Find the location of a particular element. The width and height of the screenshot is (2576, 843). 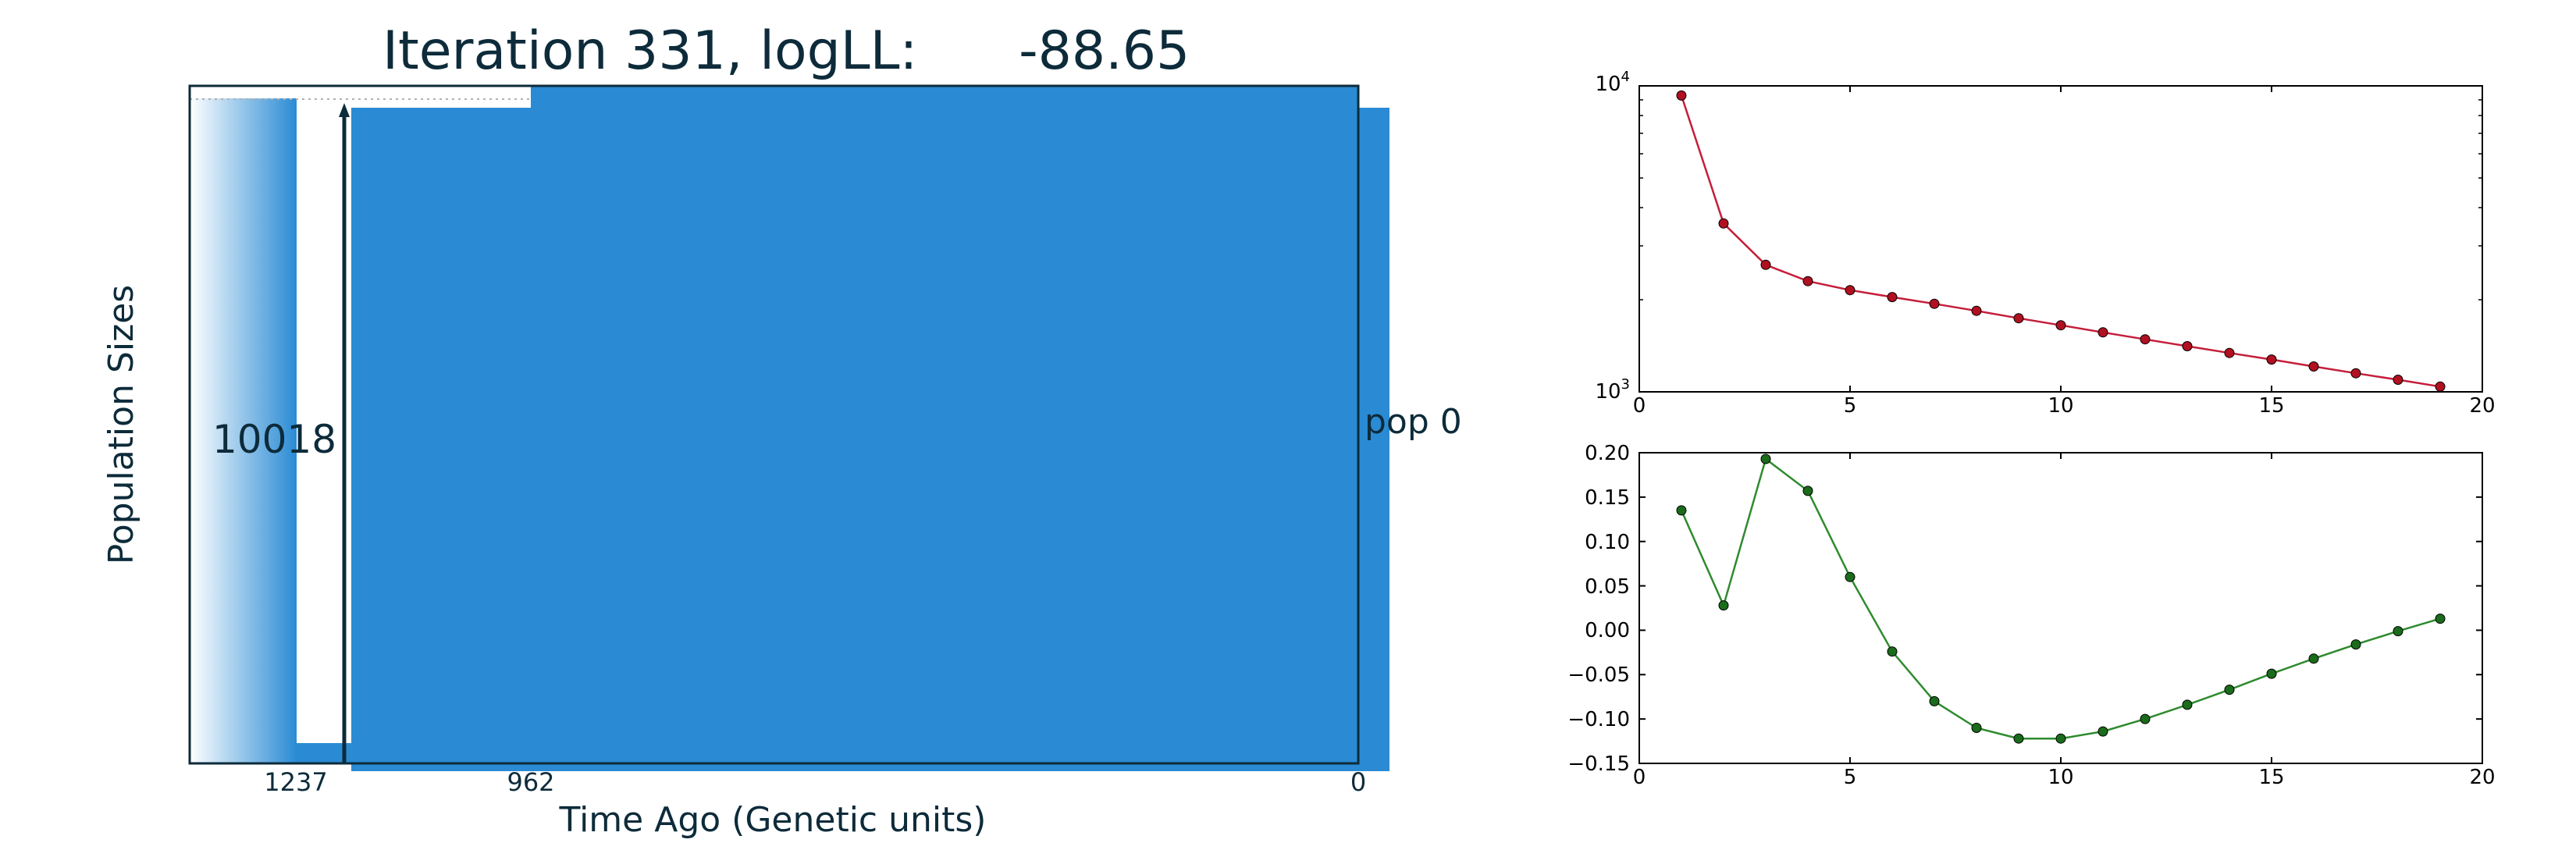

y-tick-label: 0.00 is located at coordinates (1607, 630).